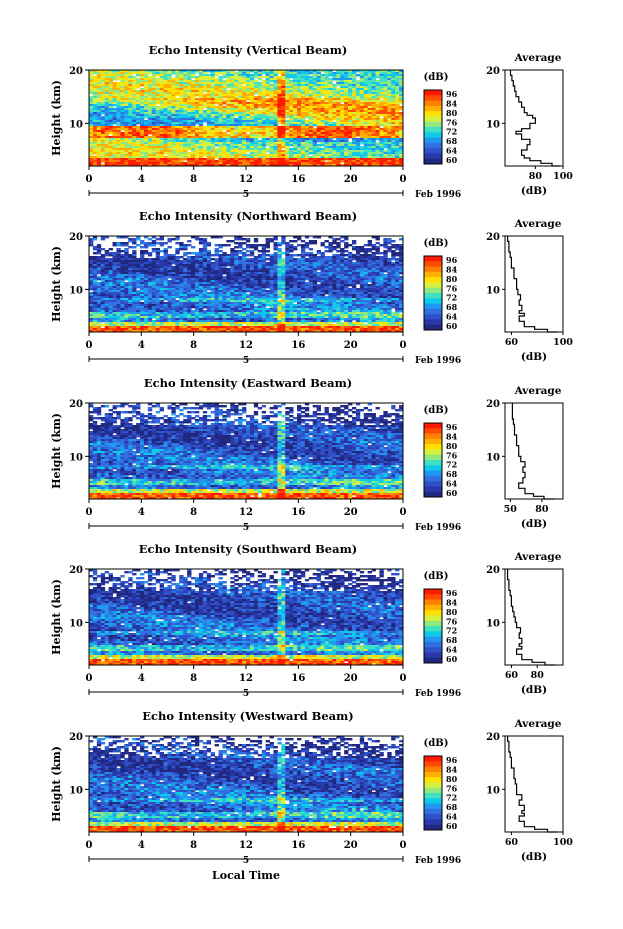 This screenshot has height=929, width=623. I want to click on colorbar-swatch, so click(433, 151).